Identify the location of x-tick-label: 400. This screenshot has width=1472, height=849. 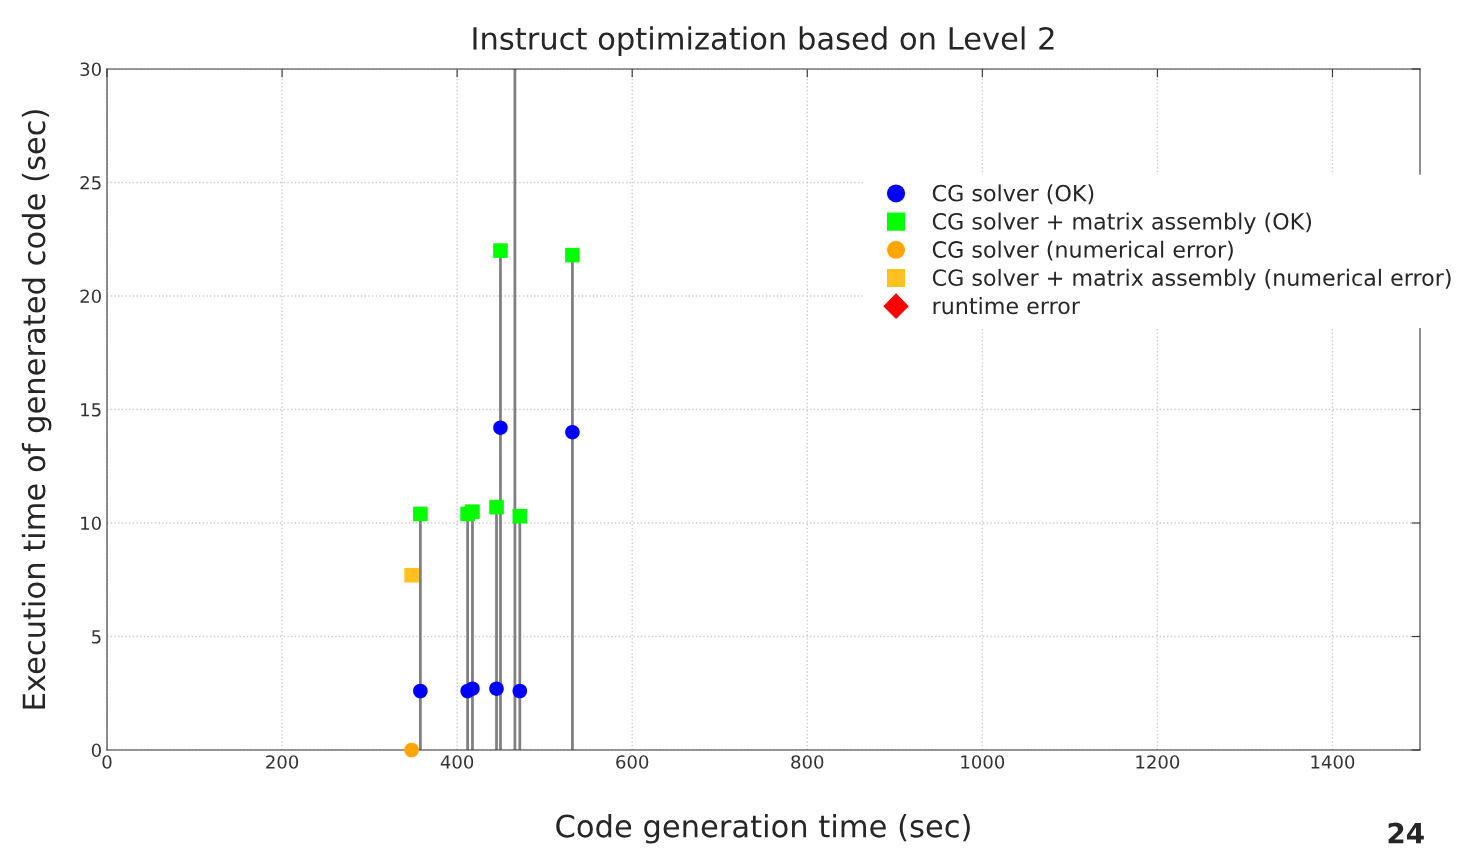
(457, 762).